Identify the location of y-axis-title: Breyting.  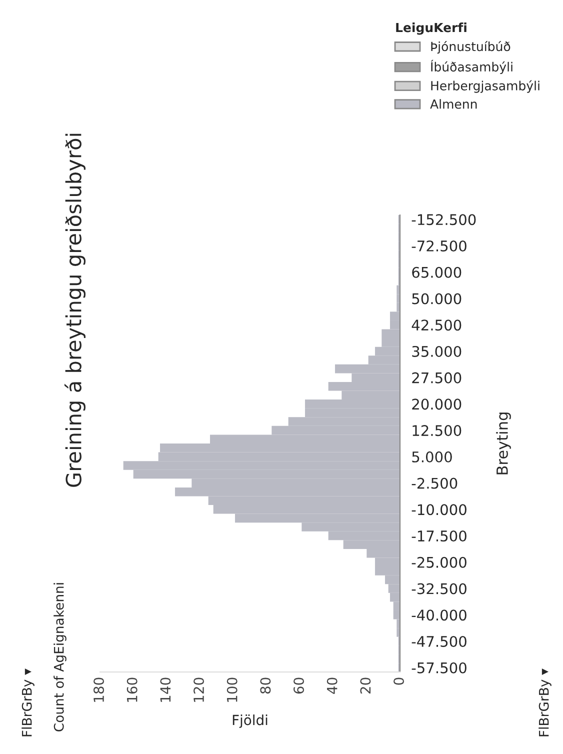
(503, 443).